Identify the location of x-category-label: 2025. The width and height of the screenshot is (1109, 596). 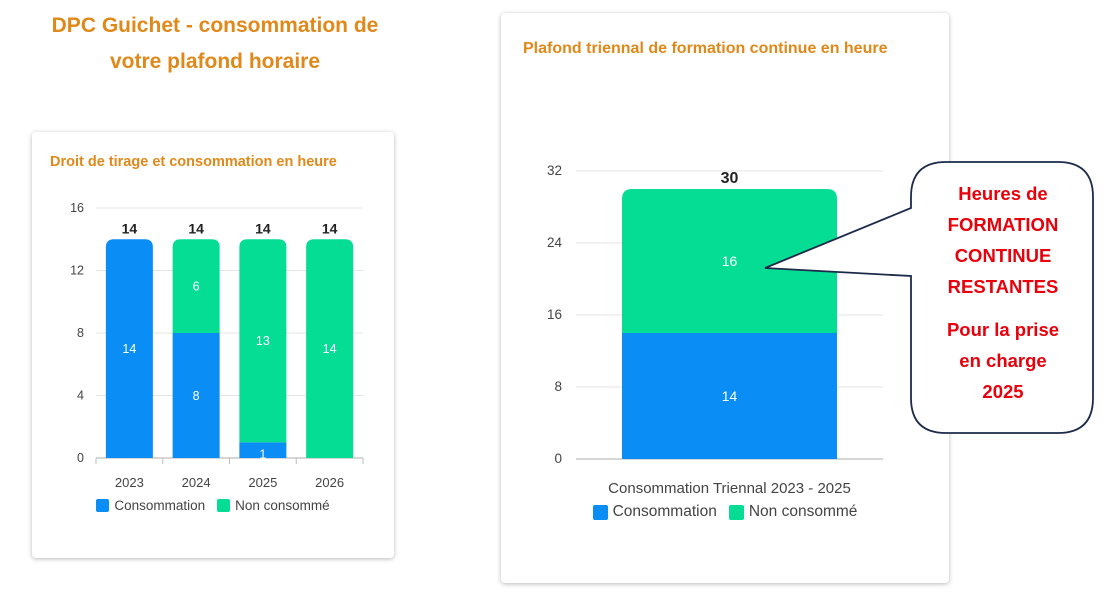
(262, 482).